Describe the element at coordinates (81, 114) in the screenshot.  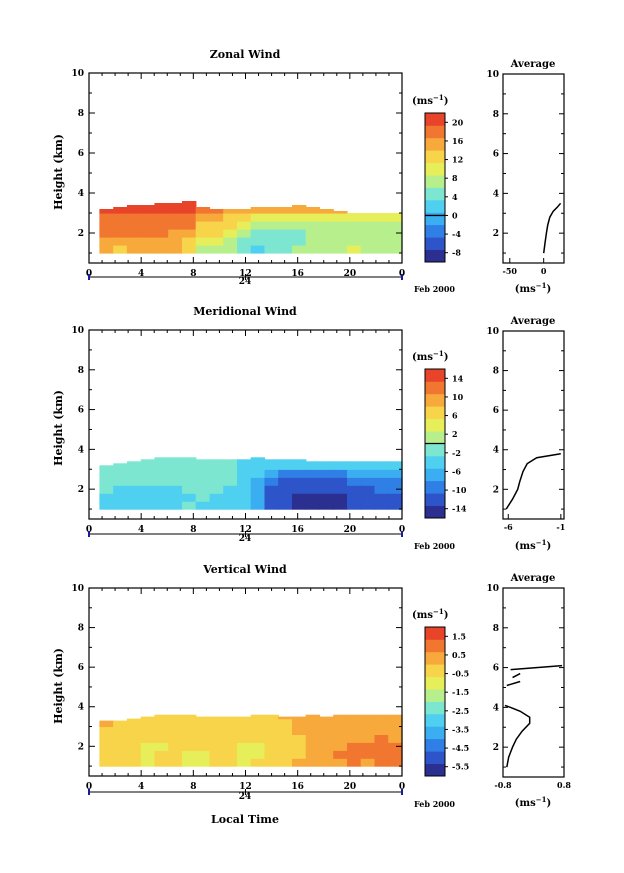
I see `y-tick-label: 8` at that location.